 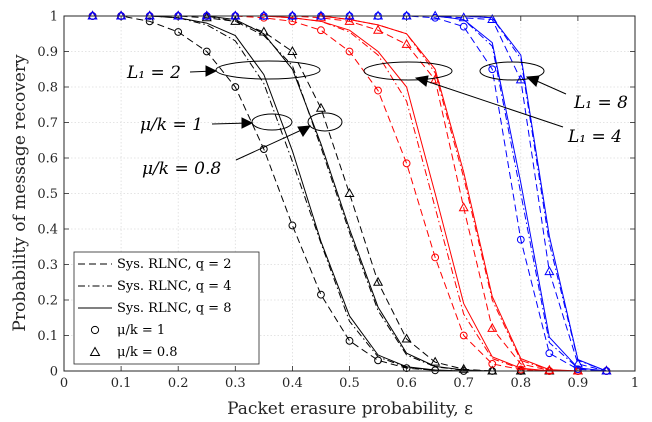 I want to click on x-tick-label: 0.7, so click(x=463, y=383).